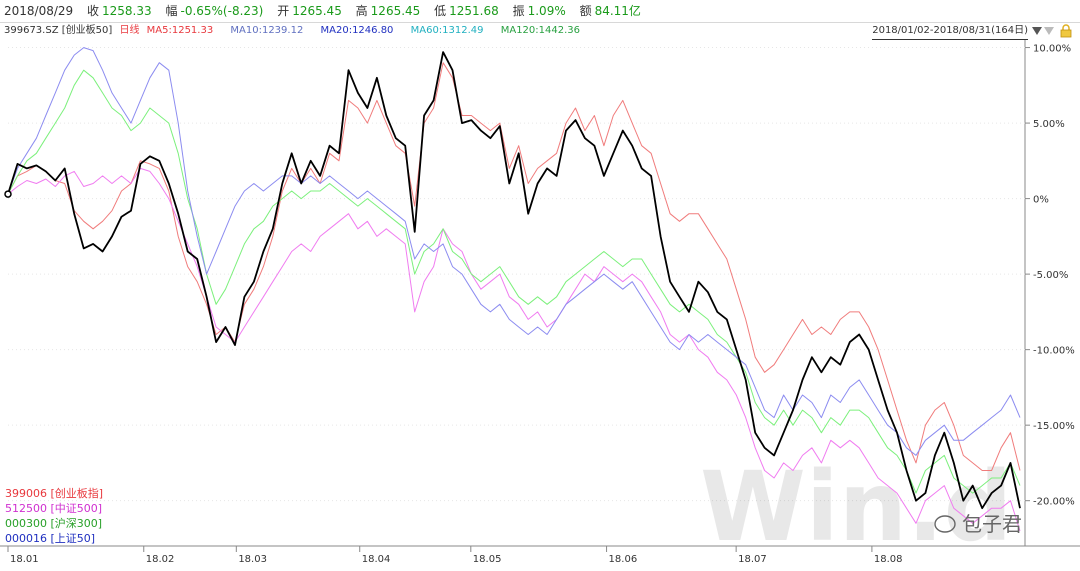  I want to click on watermark: Win.d, so click(856, 507).